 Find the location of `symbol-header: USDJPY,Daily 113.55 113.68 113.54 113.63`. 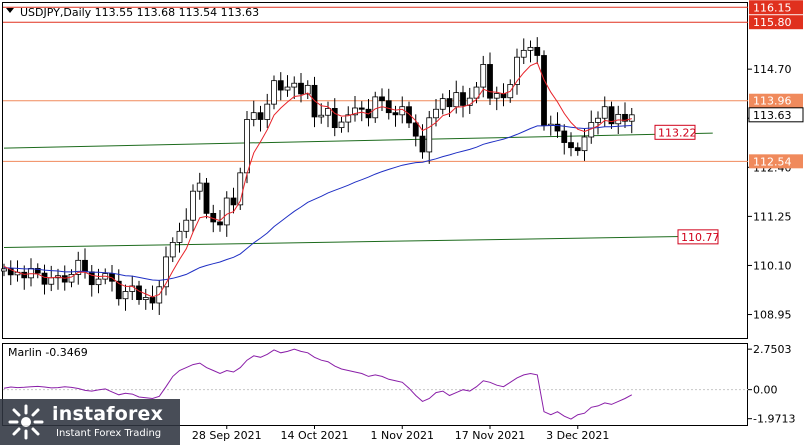

symbol-header: USDJPY,Daily 113.55 113.68 113.54 113.63 is located at coordinates (139, 12).